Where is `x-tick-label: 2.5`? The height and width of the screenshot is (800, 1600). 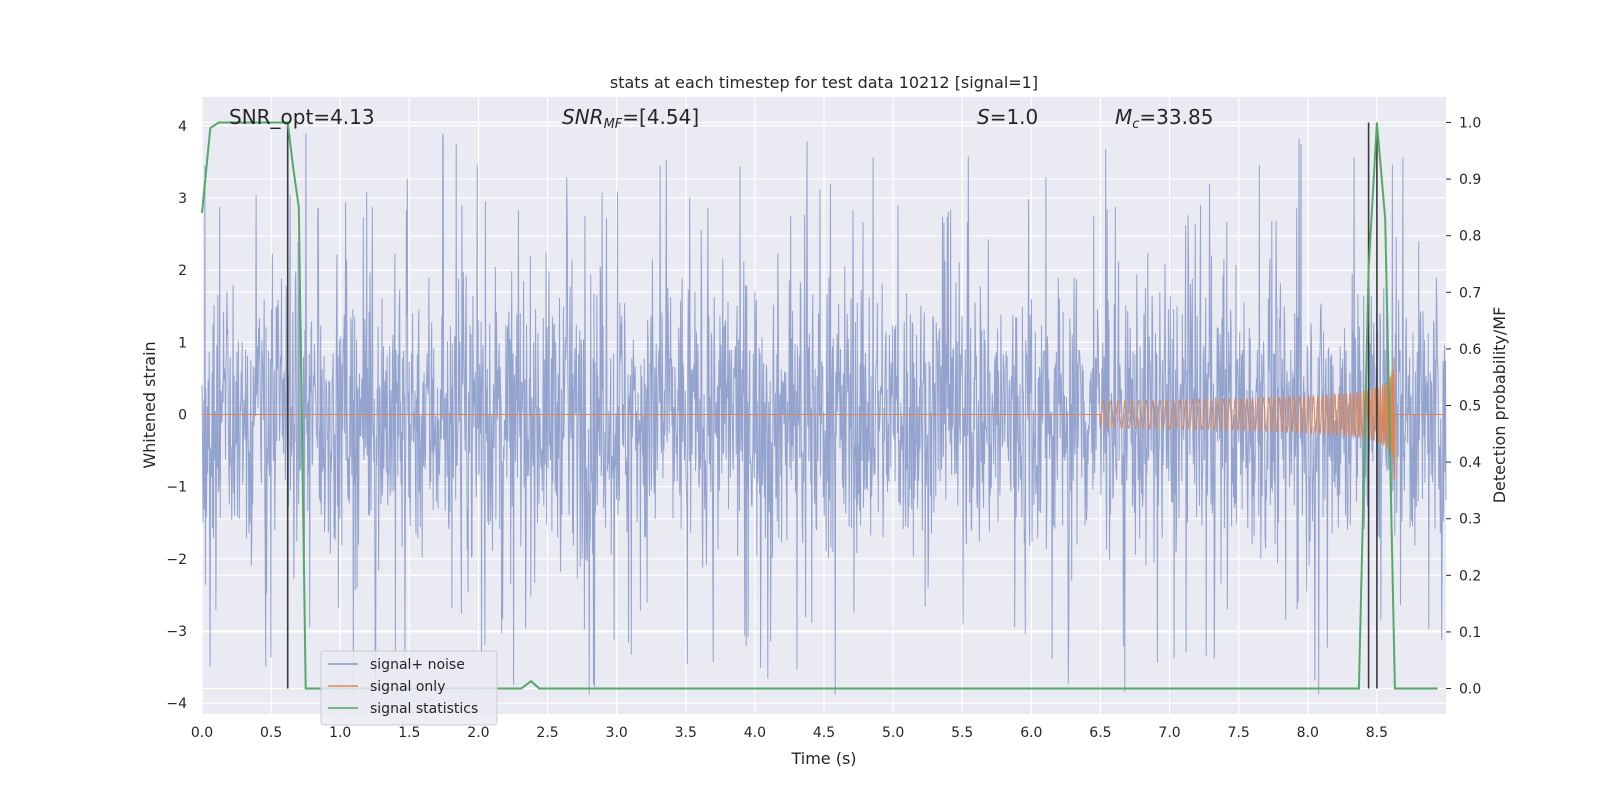
x-tick-label: 2.5 is located at coordinates (547, 733).